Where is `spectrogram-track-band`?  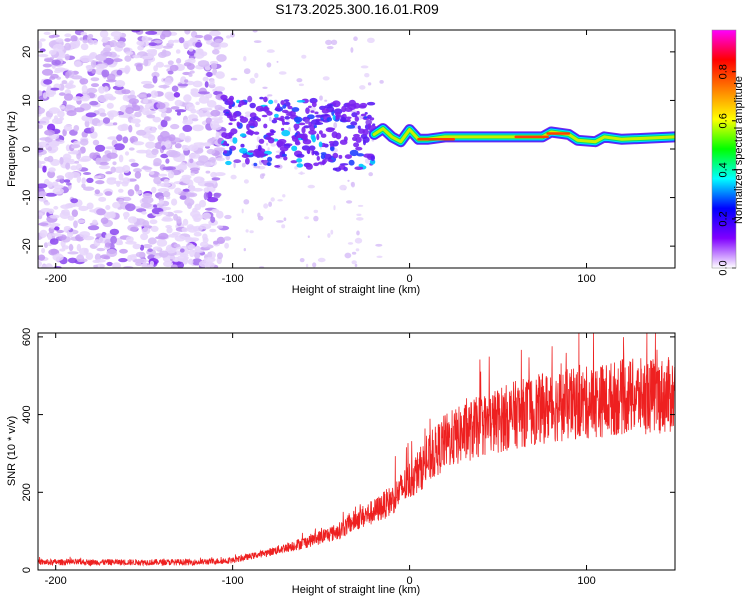
spectrogram-track-band is located at coordinates (523, 135).